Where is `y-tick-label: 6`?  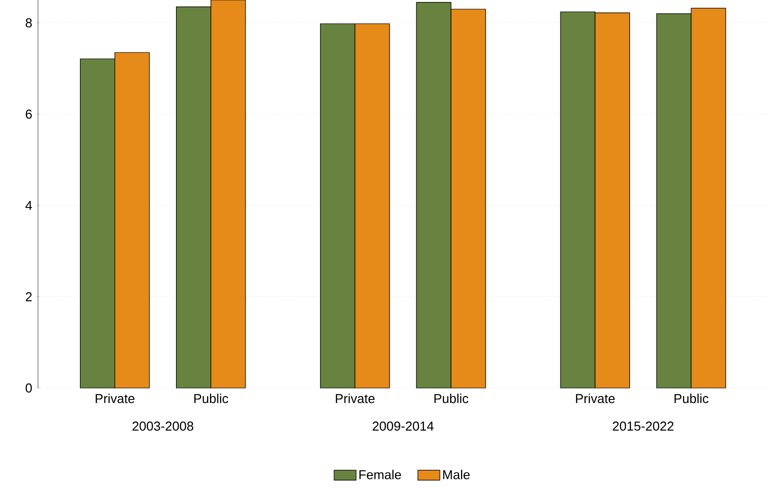
y-tick-label: 6 is located at coordinates (29, 114).